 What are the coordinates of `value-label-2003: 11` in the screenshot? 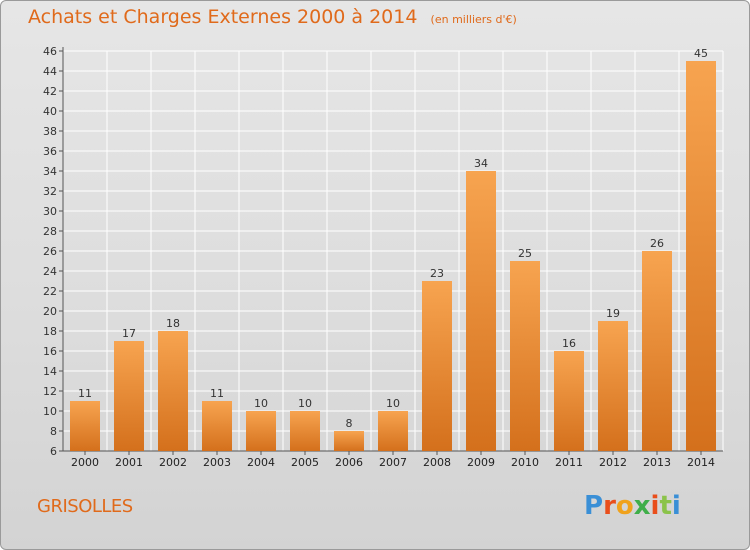 It's located at (217, 393).